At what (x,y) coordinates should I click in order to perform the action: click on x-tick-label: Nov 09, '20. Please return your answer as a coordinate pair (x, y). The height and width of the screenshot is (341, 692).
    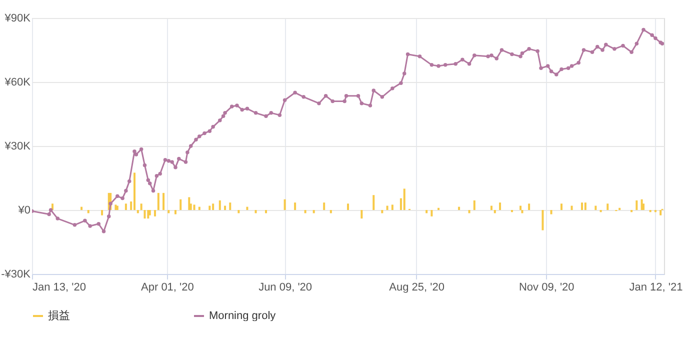
    Looking at the image, I should click on (546, 288).